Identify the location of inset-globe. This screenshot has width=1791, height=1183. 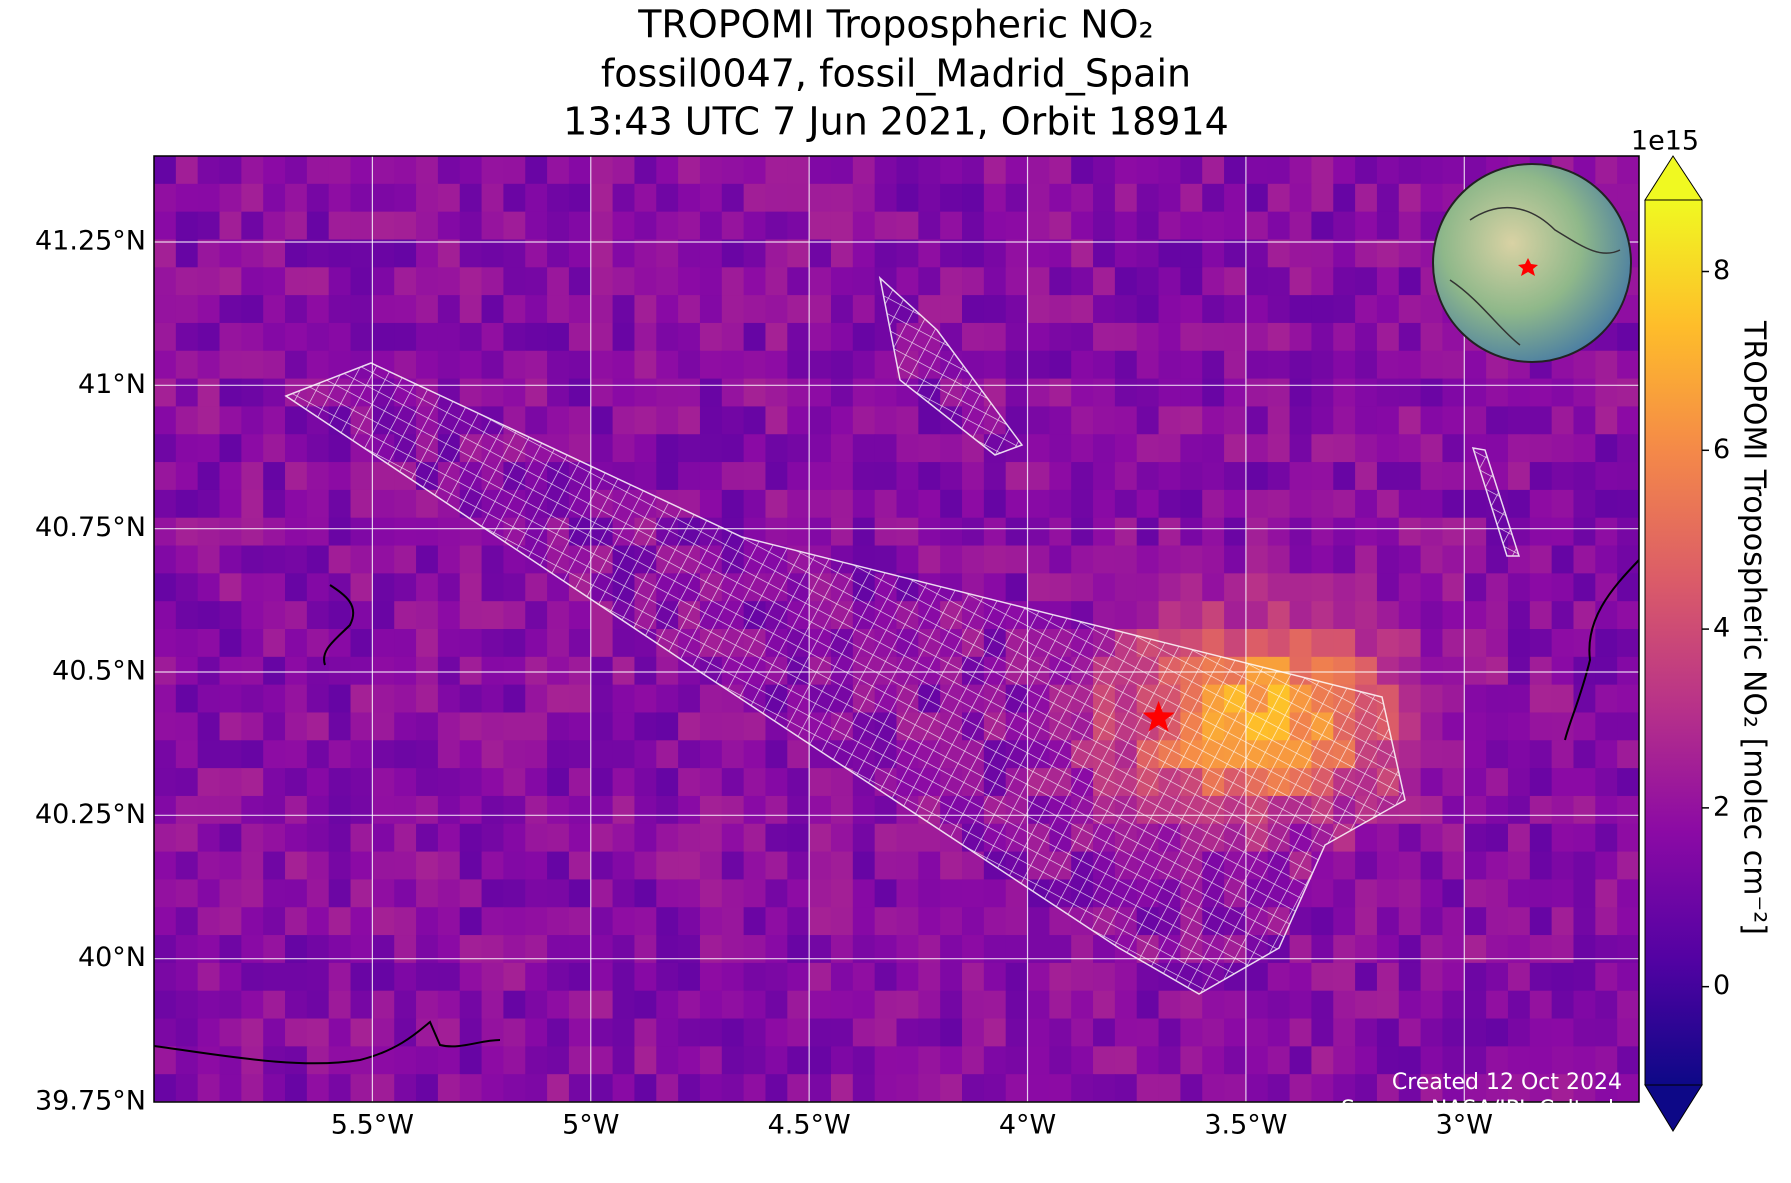
(1532, 263).